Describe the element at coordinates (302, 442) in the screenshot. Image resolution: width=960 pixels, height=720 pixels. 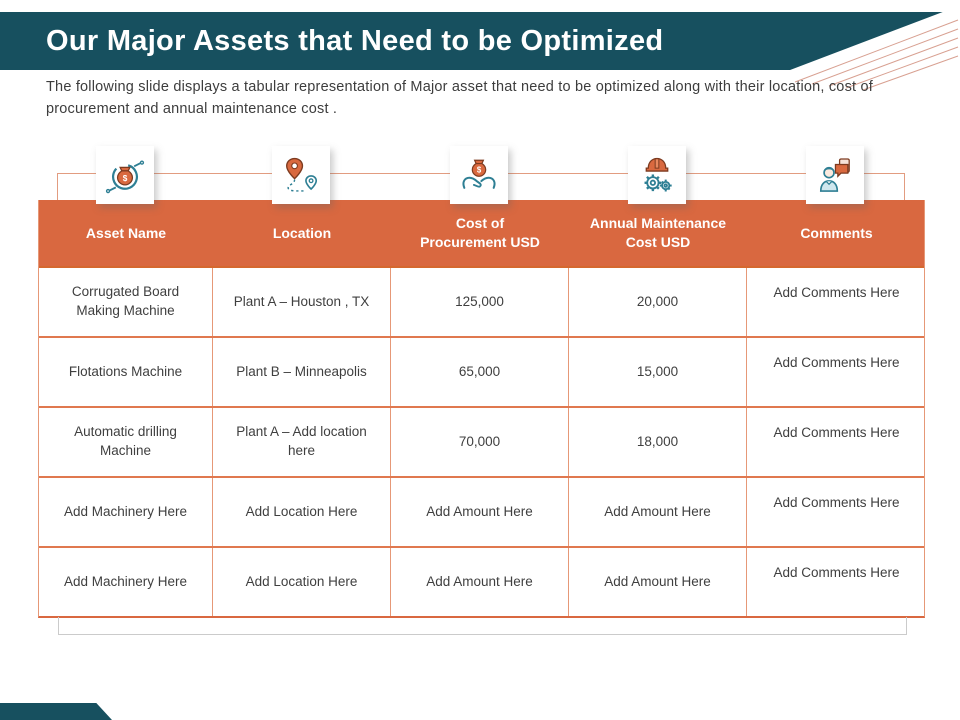
I see `table-cell: Plant A – Add location here` at that location.